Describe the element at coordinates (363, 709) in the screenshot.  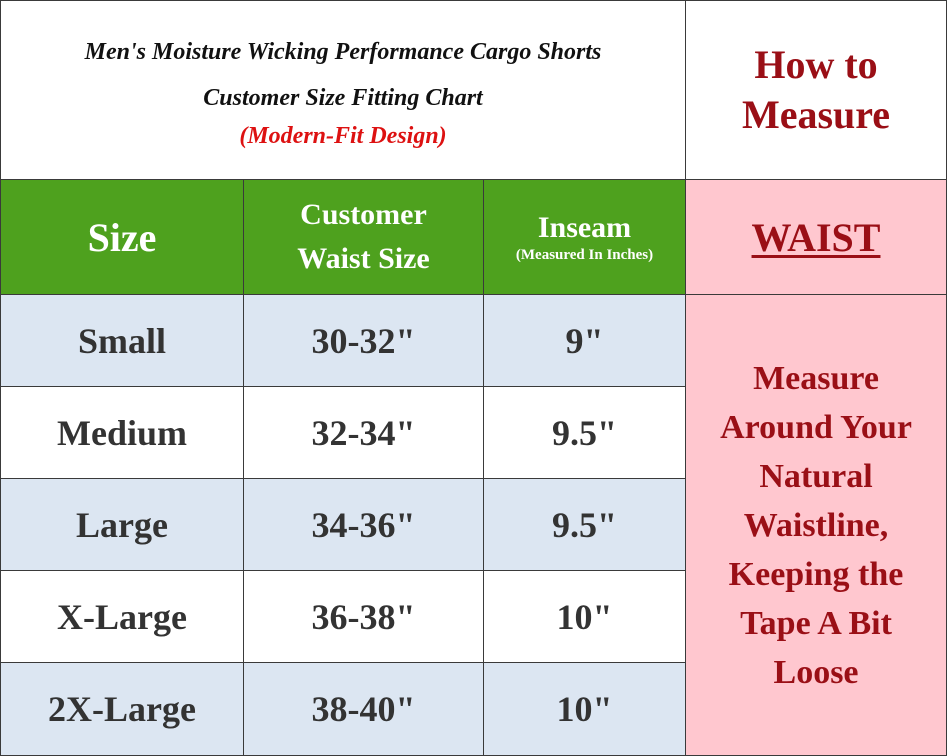
I see `waist-cell: 38-40"` at that location.